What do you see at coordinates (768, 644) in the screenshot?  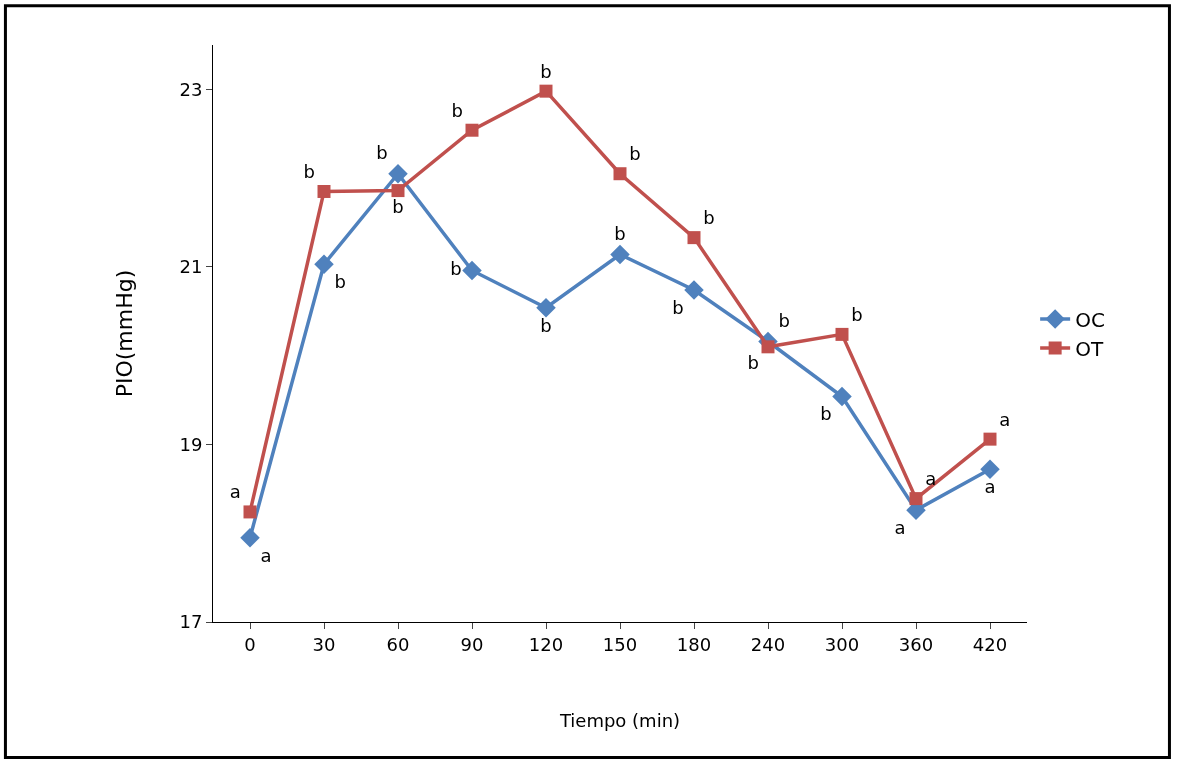 I see `x-tick-label: 240` at bounding box center [768, 644].